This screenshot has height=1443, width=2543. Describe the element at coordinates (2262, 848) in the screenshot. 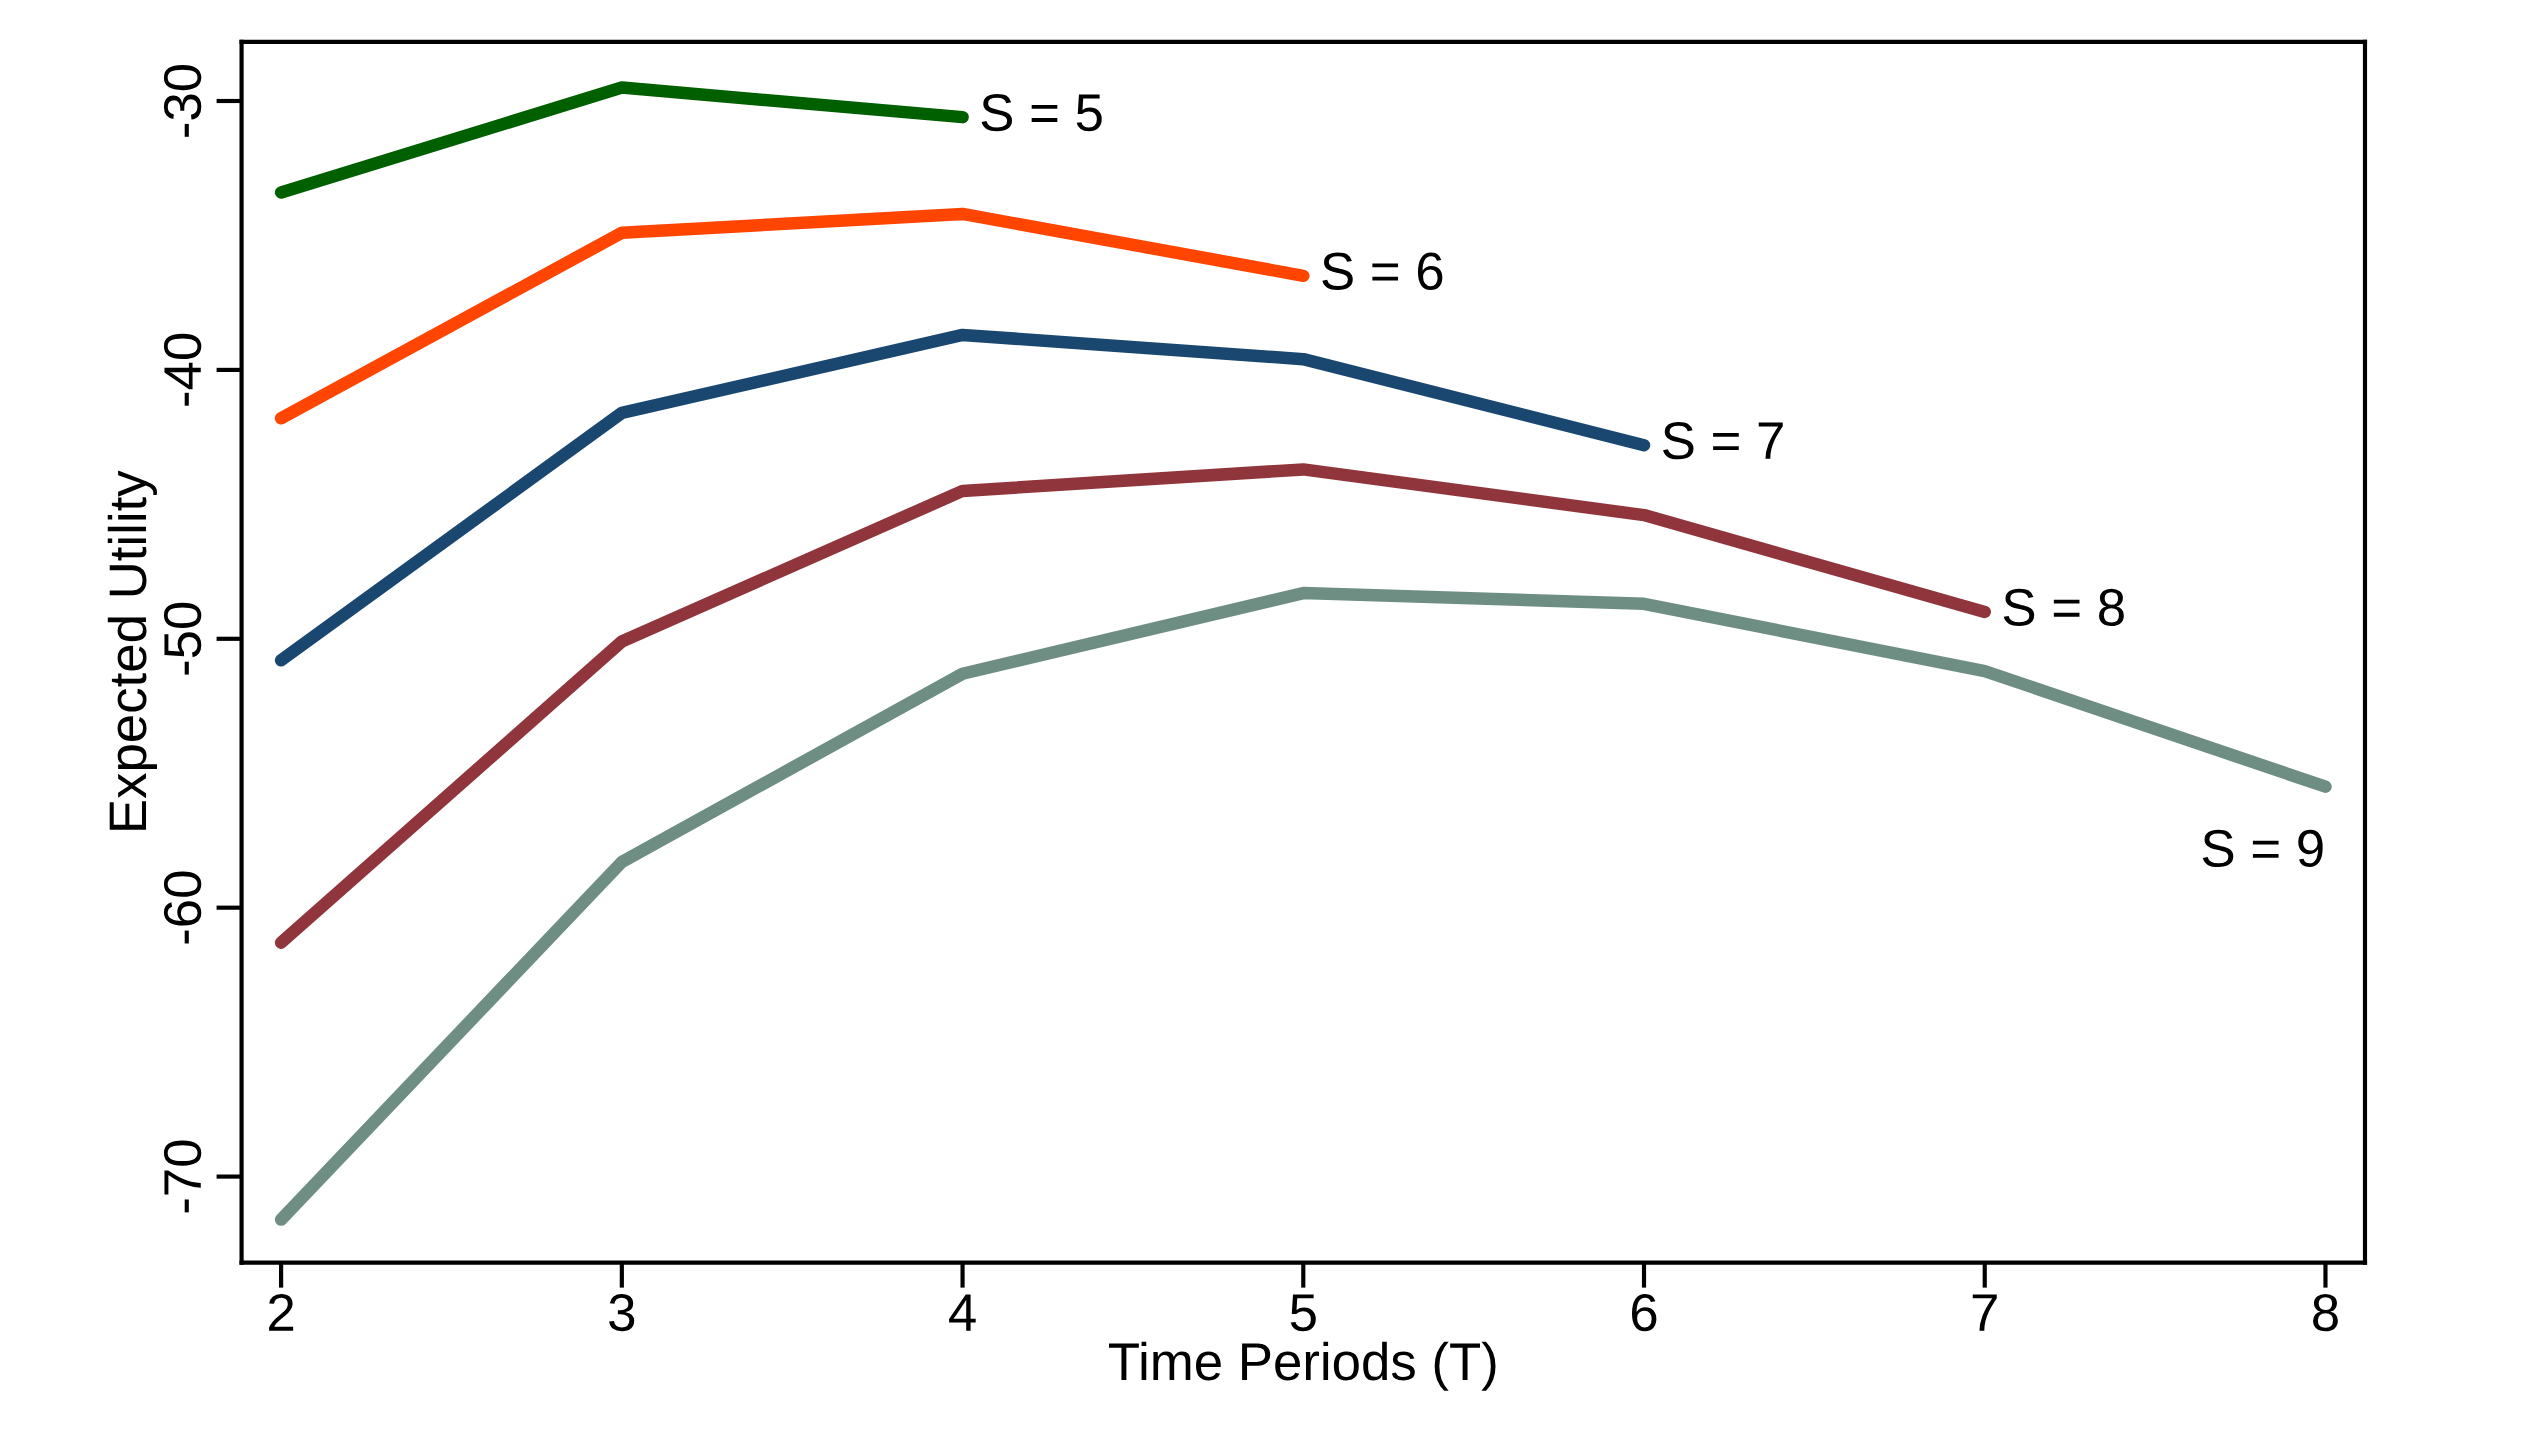

I see `series-label: S = 9` at that location.